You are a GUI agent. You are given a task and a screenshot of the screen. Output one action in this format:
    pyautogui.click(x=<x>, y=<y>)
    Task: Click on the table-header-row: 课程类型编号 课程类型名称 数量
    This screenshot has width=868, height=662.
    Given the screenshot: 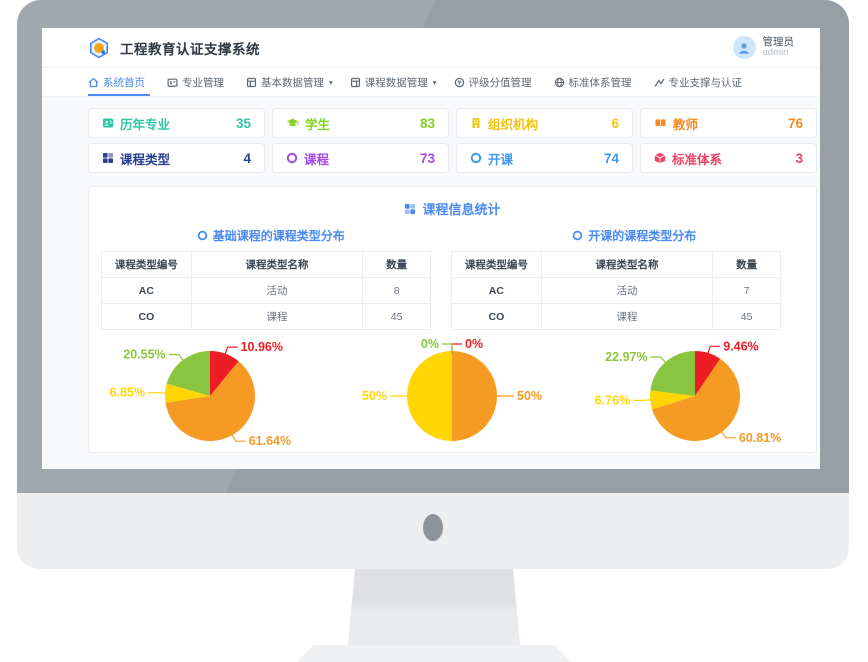 What is the action you would take?
    pyautogui.click(x=616, y=264)
    